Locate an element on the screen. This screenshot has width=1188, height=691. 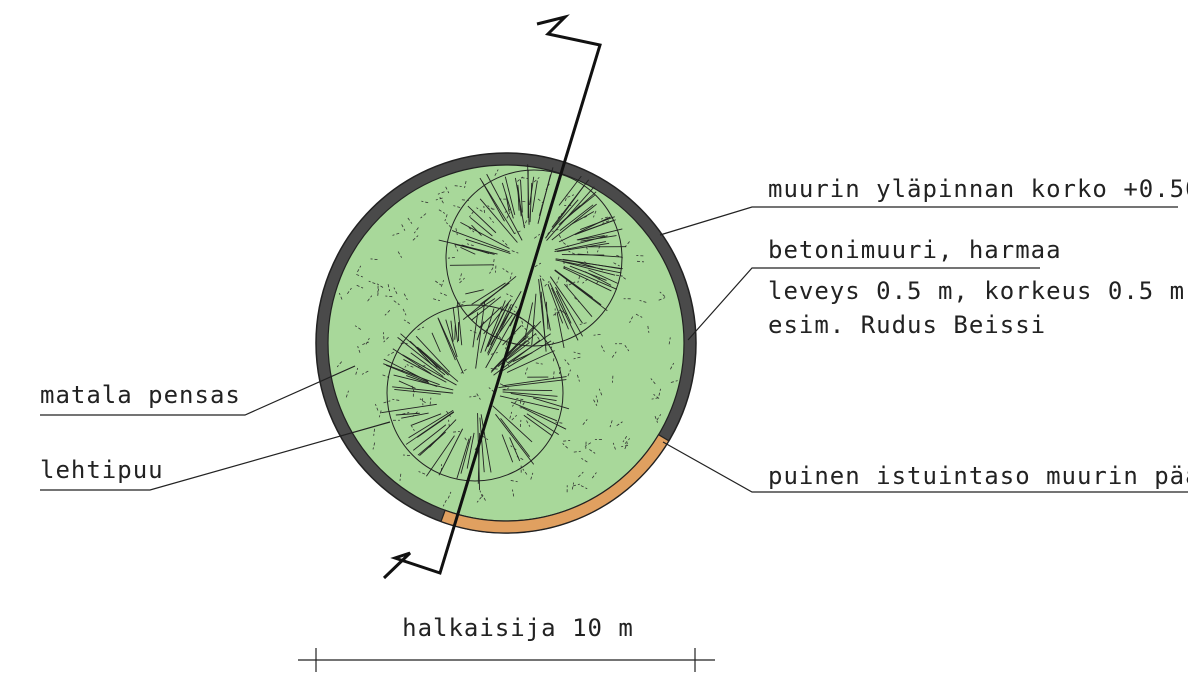
label: matala pensas is located at coordinates (140, 395).